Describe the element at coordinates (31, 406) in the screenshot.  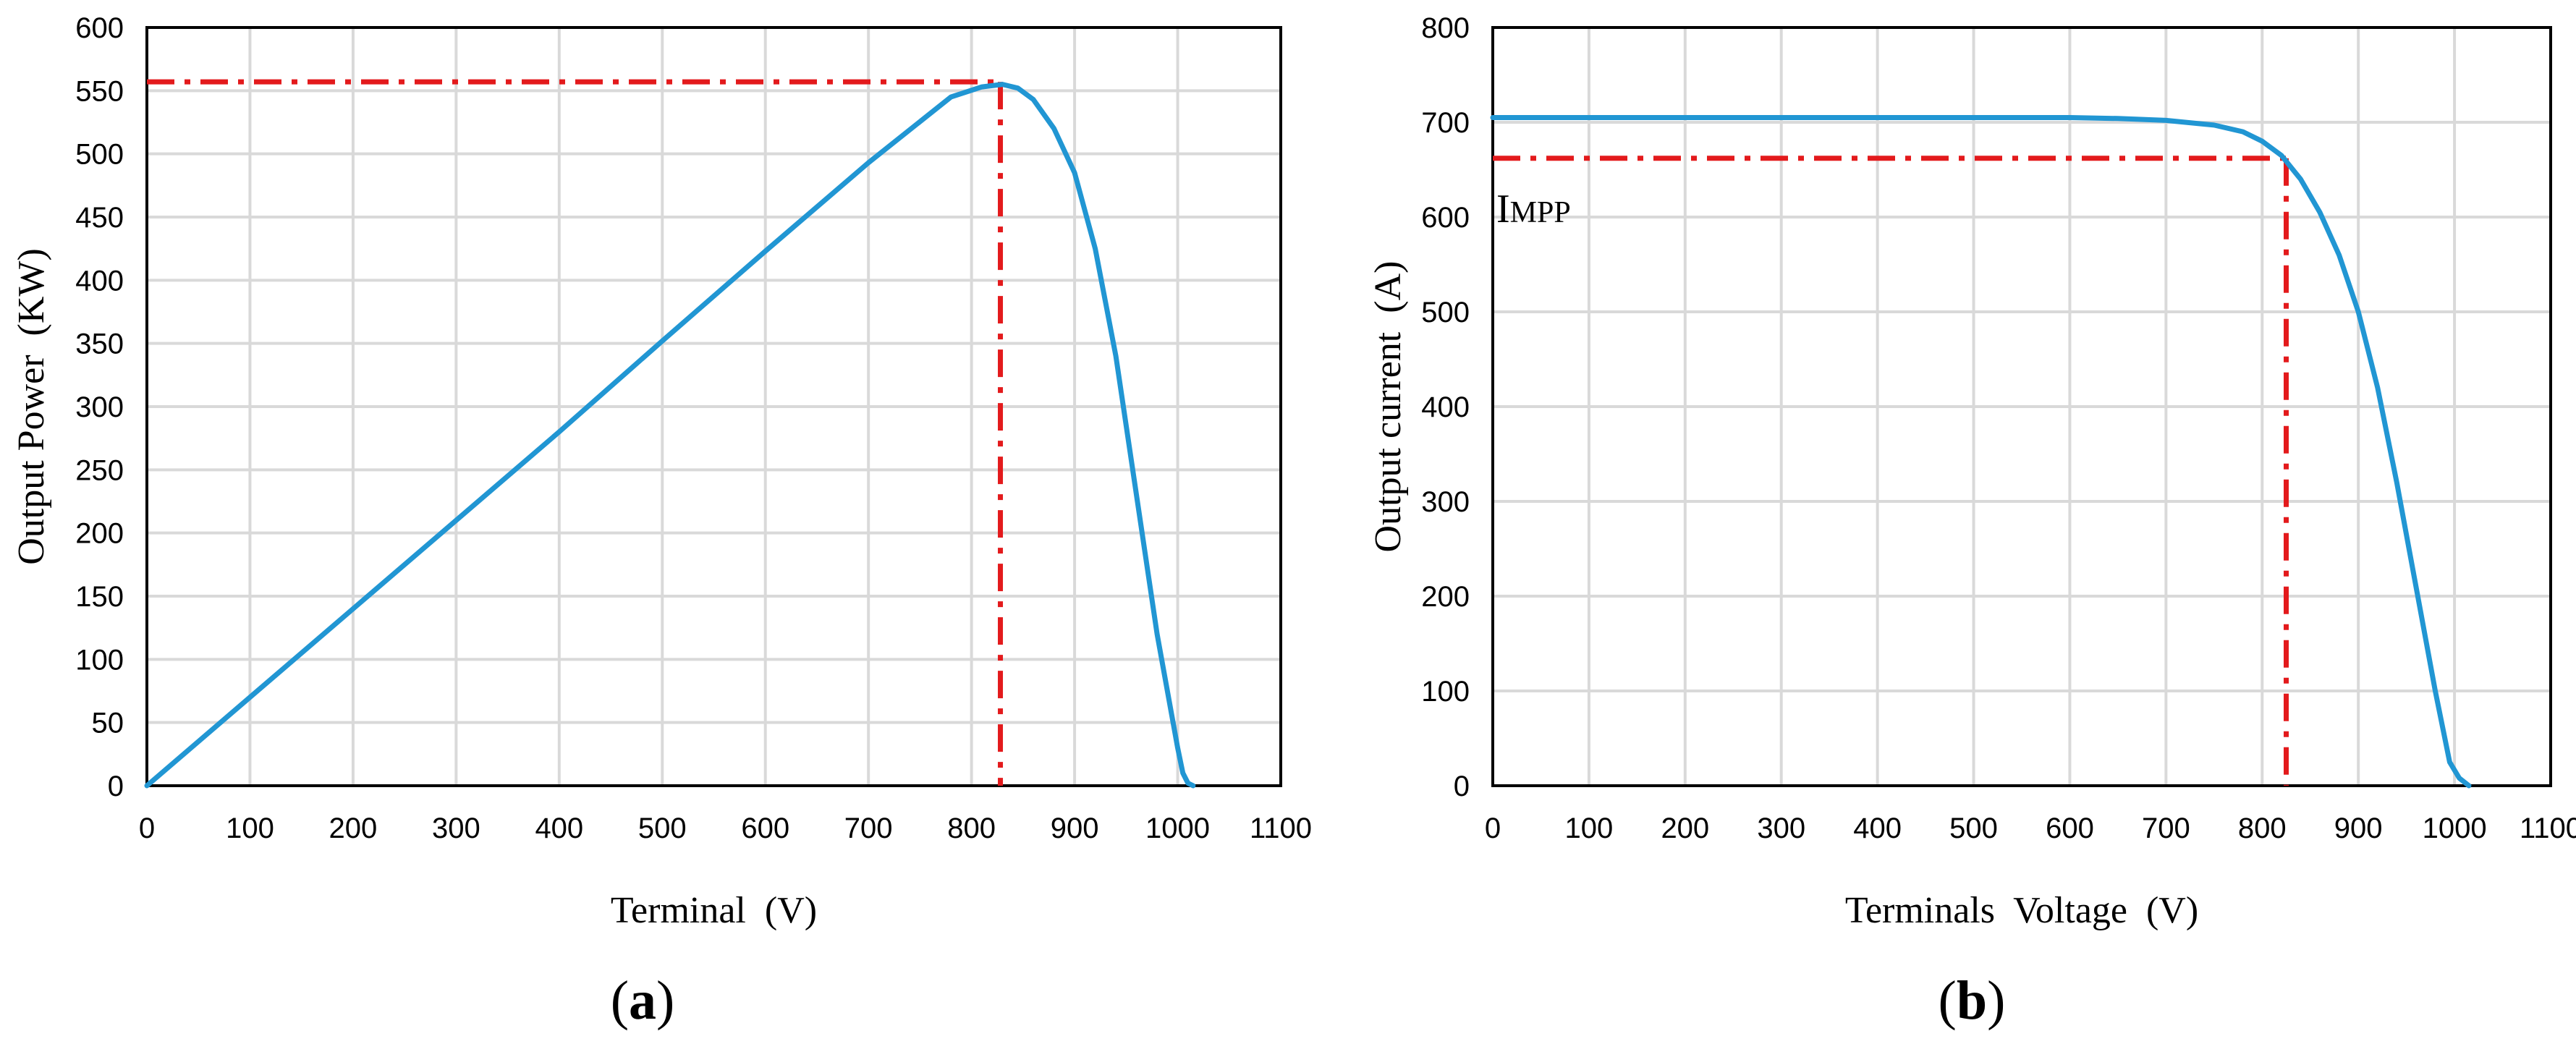
I see `y-axis-title: Output Power (KW)` at that location.